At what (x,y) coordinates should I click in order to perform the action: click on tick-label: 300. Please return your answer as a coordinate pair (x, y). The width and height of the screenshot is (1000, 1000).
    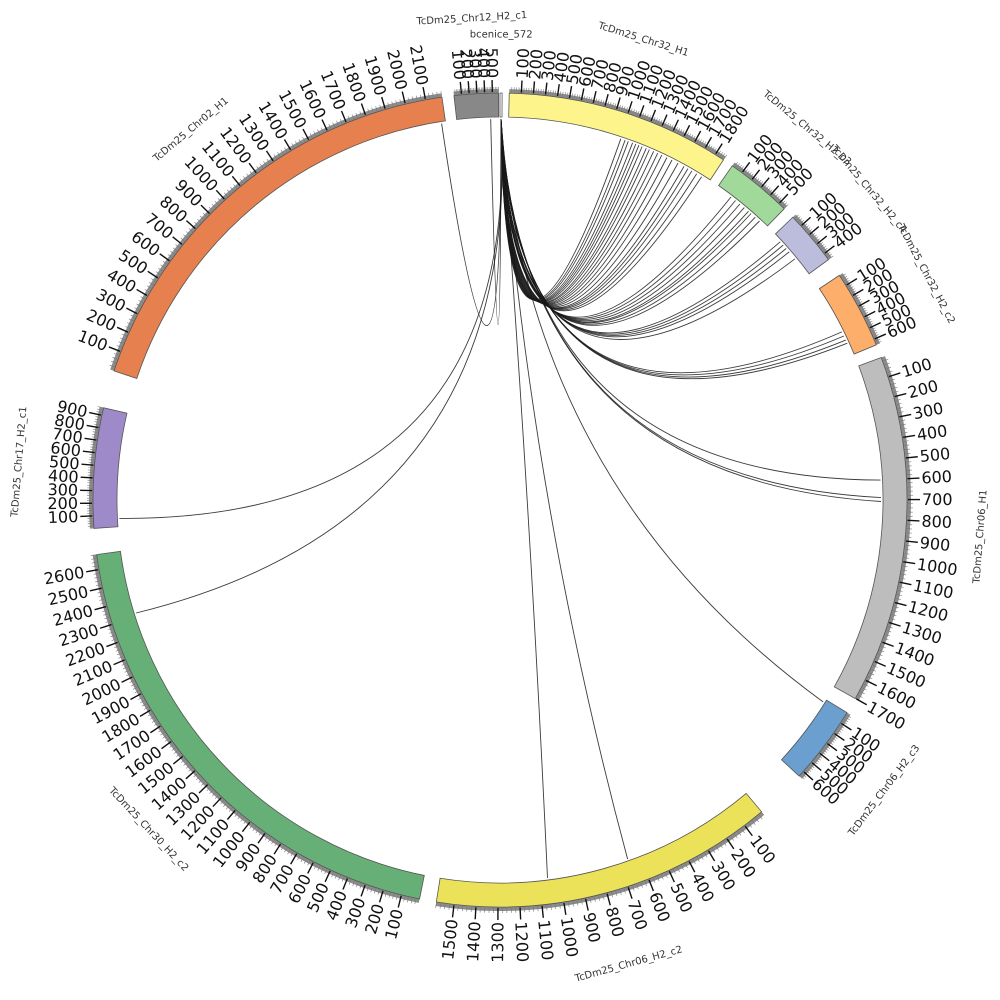
    Looking at the image, I should click on (928, 410).